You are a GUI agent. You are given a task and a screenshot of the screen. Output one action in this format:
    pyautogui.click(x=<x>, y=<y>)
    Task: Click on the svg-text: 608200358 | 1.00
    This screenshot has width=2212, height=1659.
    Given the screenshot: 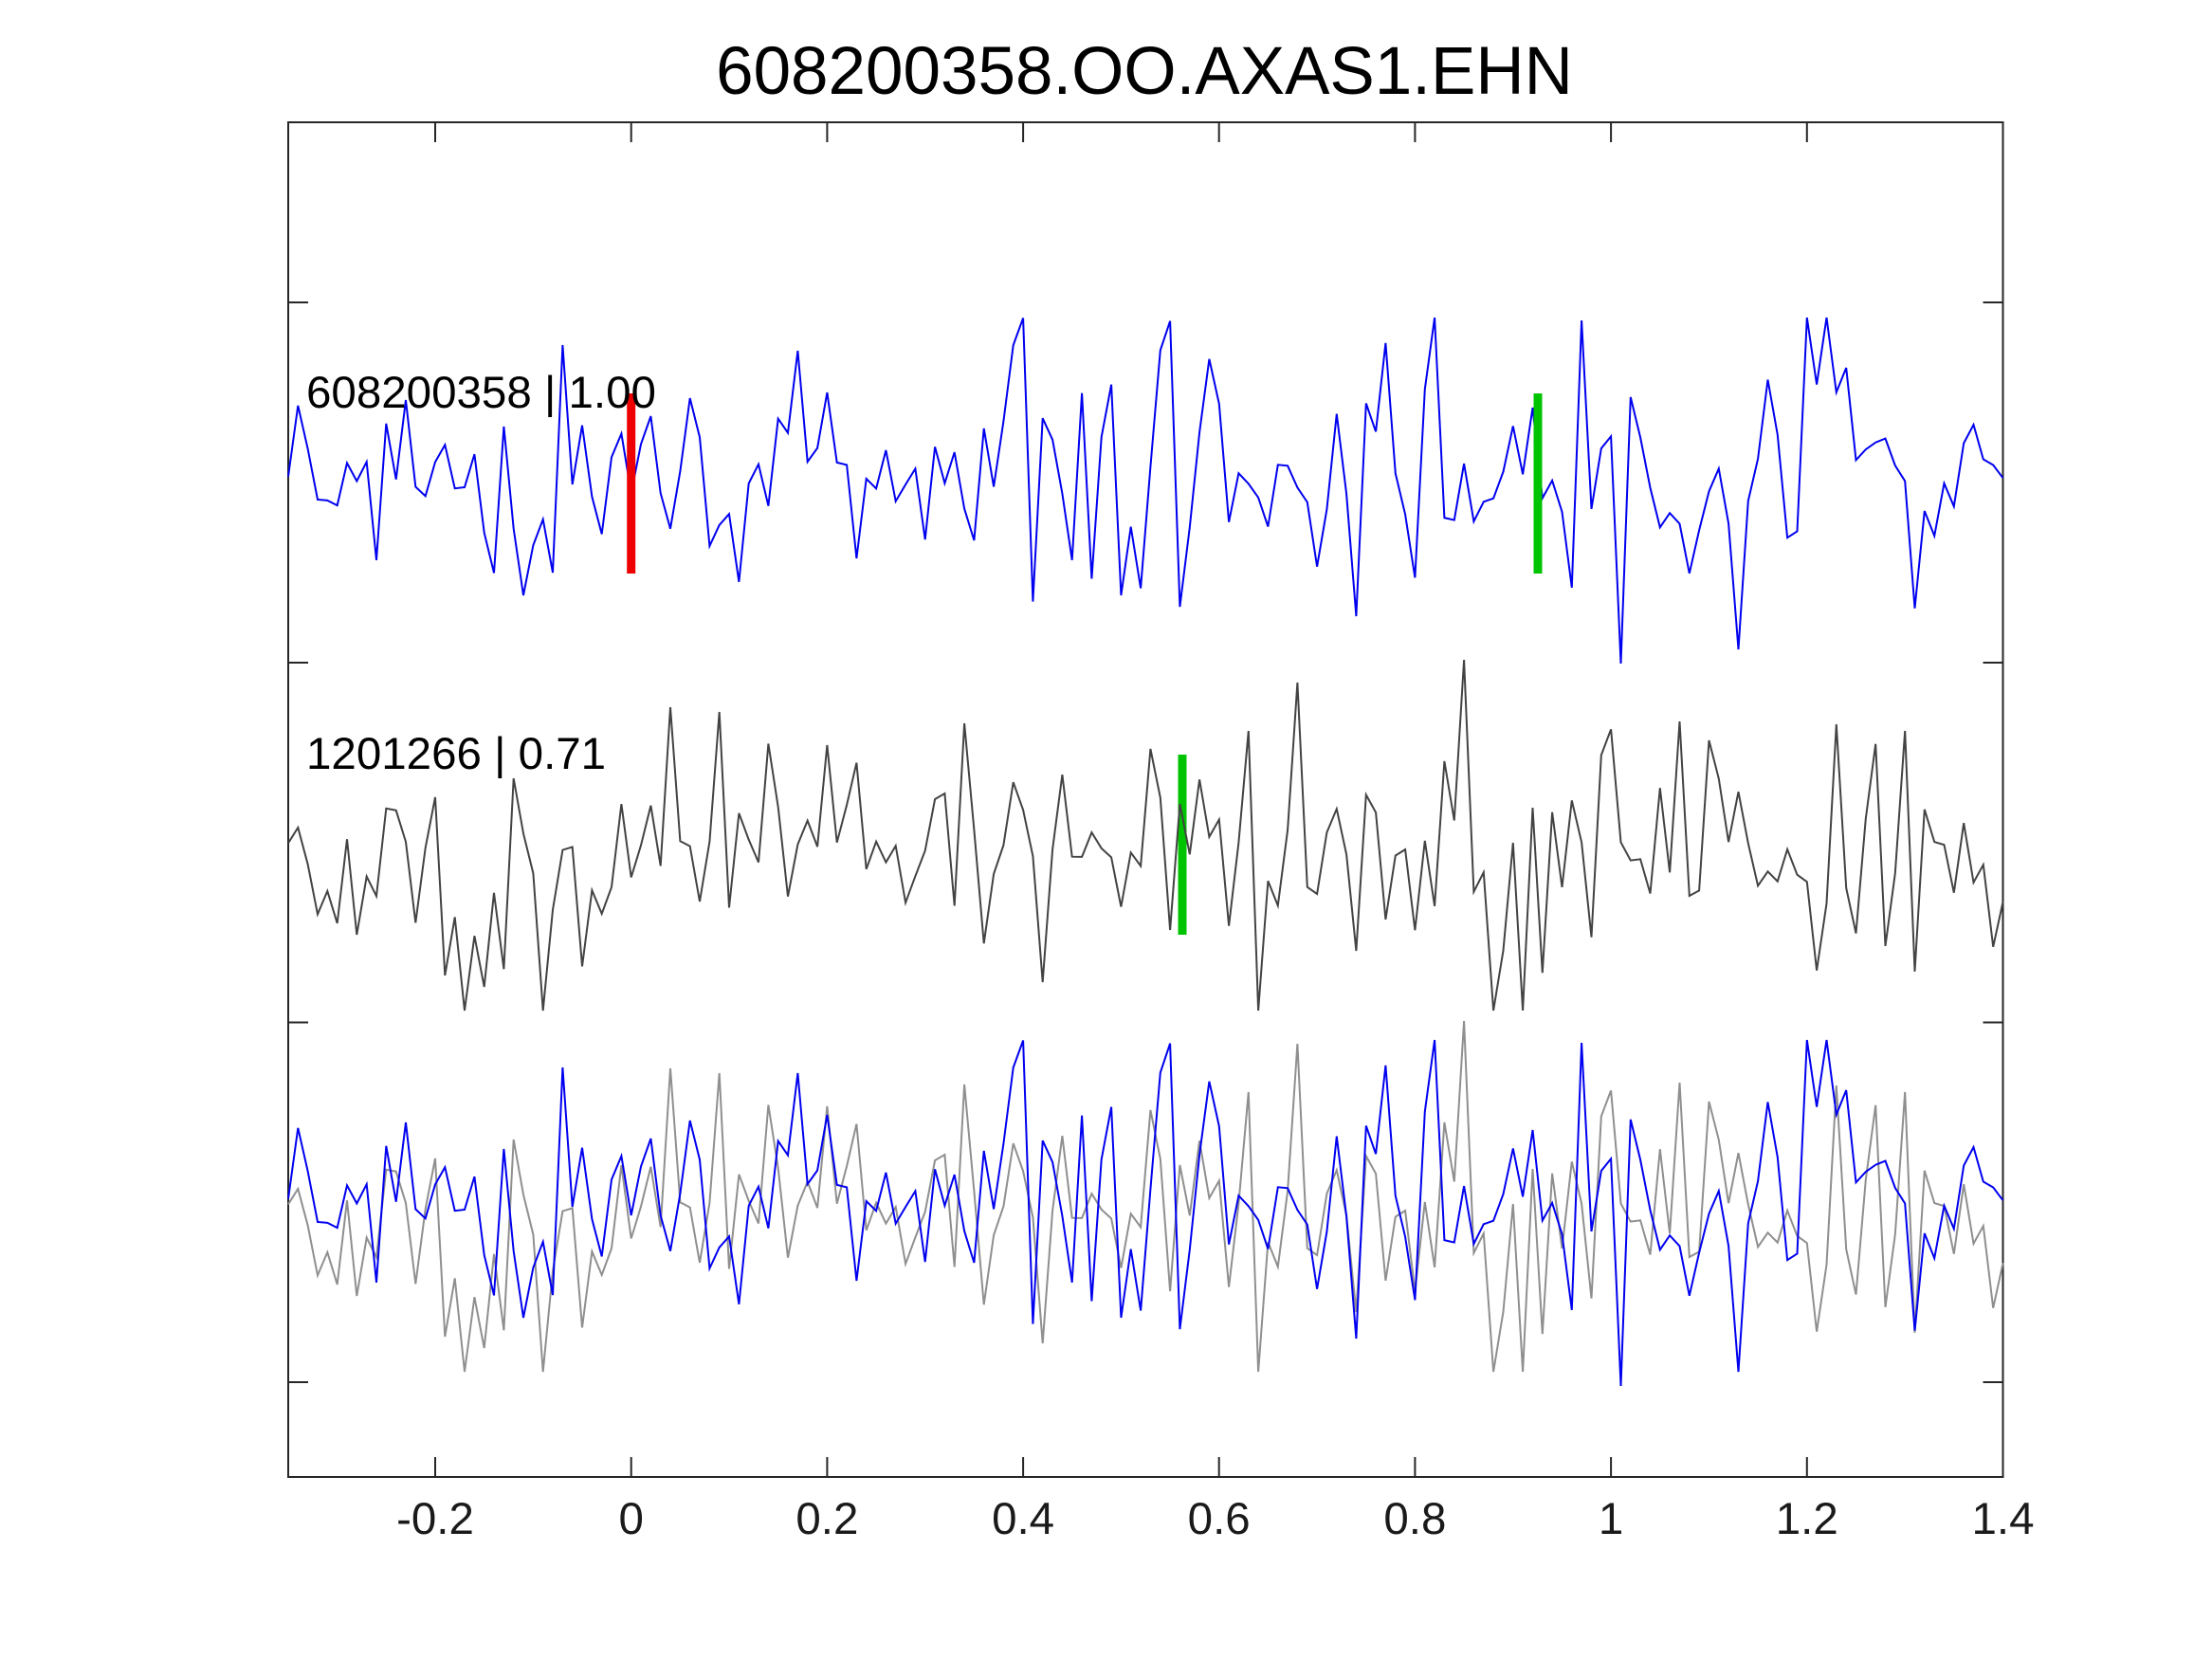 What is the action you would take?
    pyautogui.click(x=481, y=393)
    